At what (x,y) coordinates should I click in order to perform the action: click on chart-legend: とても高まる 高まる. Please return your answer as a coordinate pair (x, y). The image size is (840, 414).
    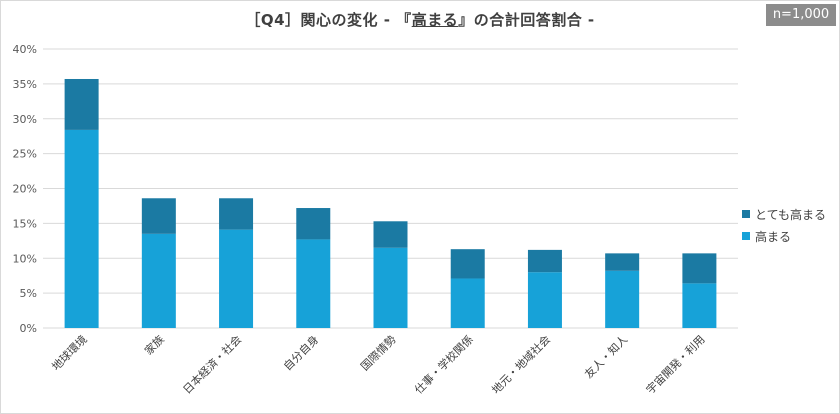
    Looking at the image, I should click on (788, 225).